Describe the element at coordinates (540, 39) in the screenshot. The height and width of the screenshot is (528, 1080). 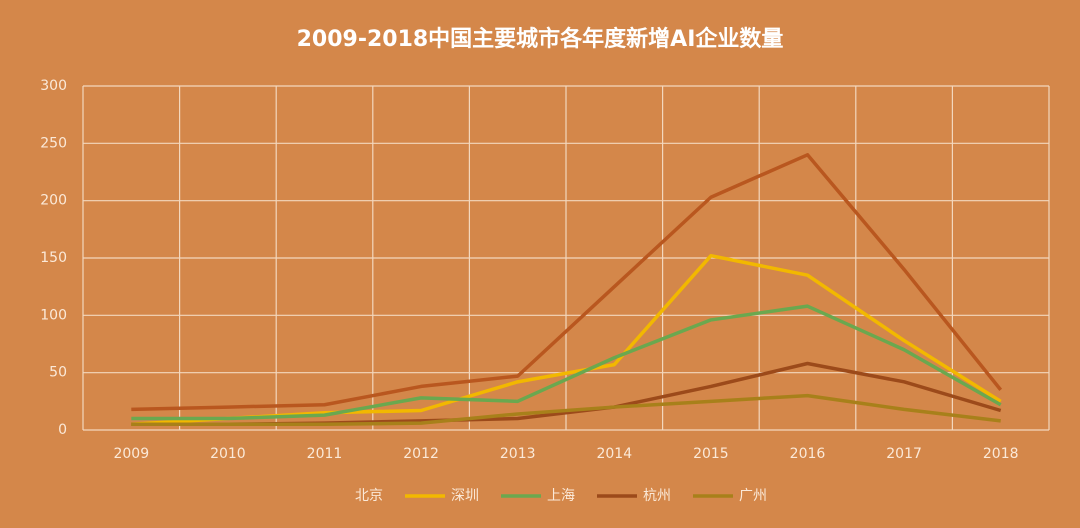
I see `chart-title: 2009-2018中国主要城市各年度新增AI企业数量` at that location.